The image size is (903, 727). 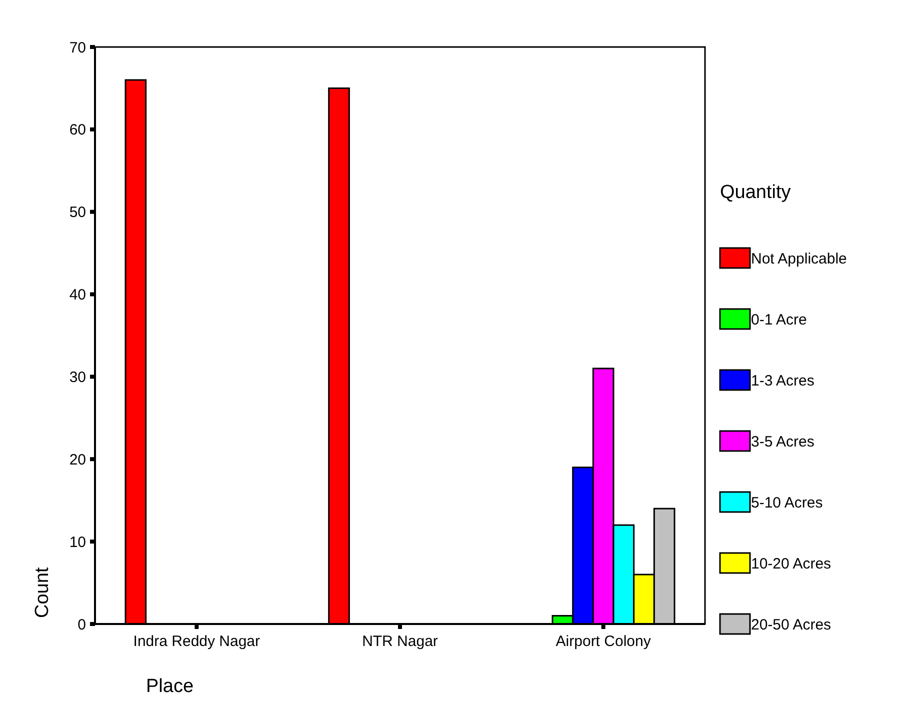 I want to click on y-axis-title: Count, so click(x=42, y=592).